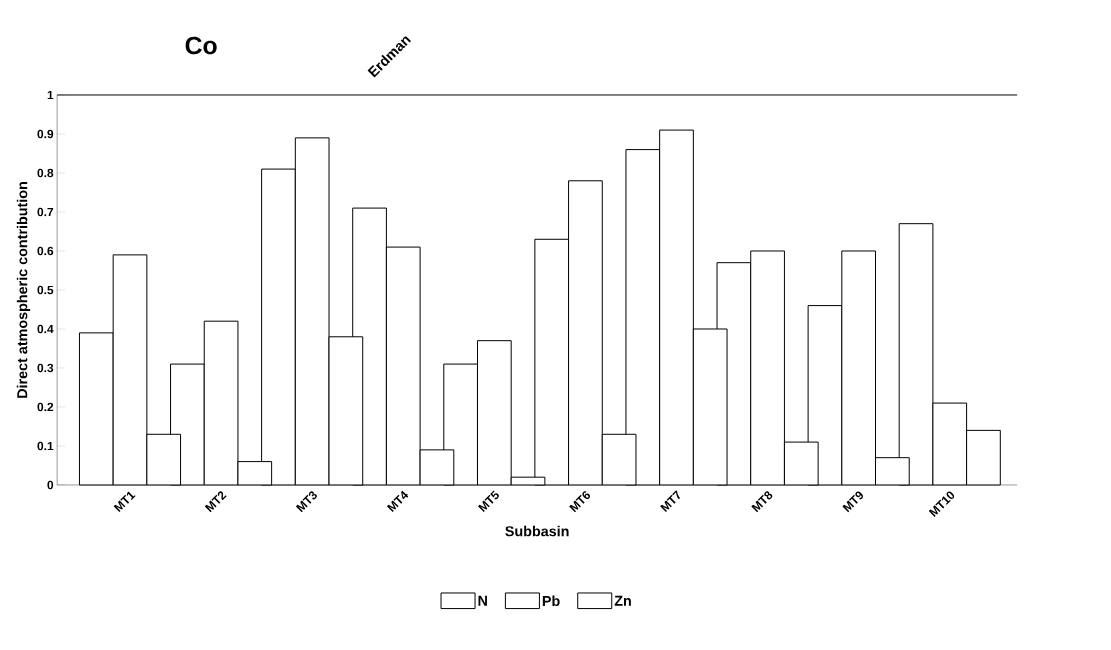 Image resolution: width=1111 pixels, height=650 pixels. What do you see at coordinates (45, 212) in the screenshot?
I see `y-tick-label: 0.7` at bounding box center [45, 212].